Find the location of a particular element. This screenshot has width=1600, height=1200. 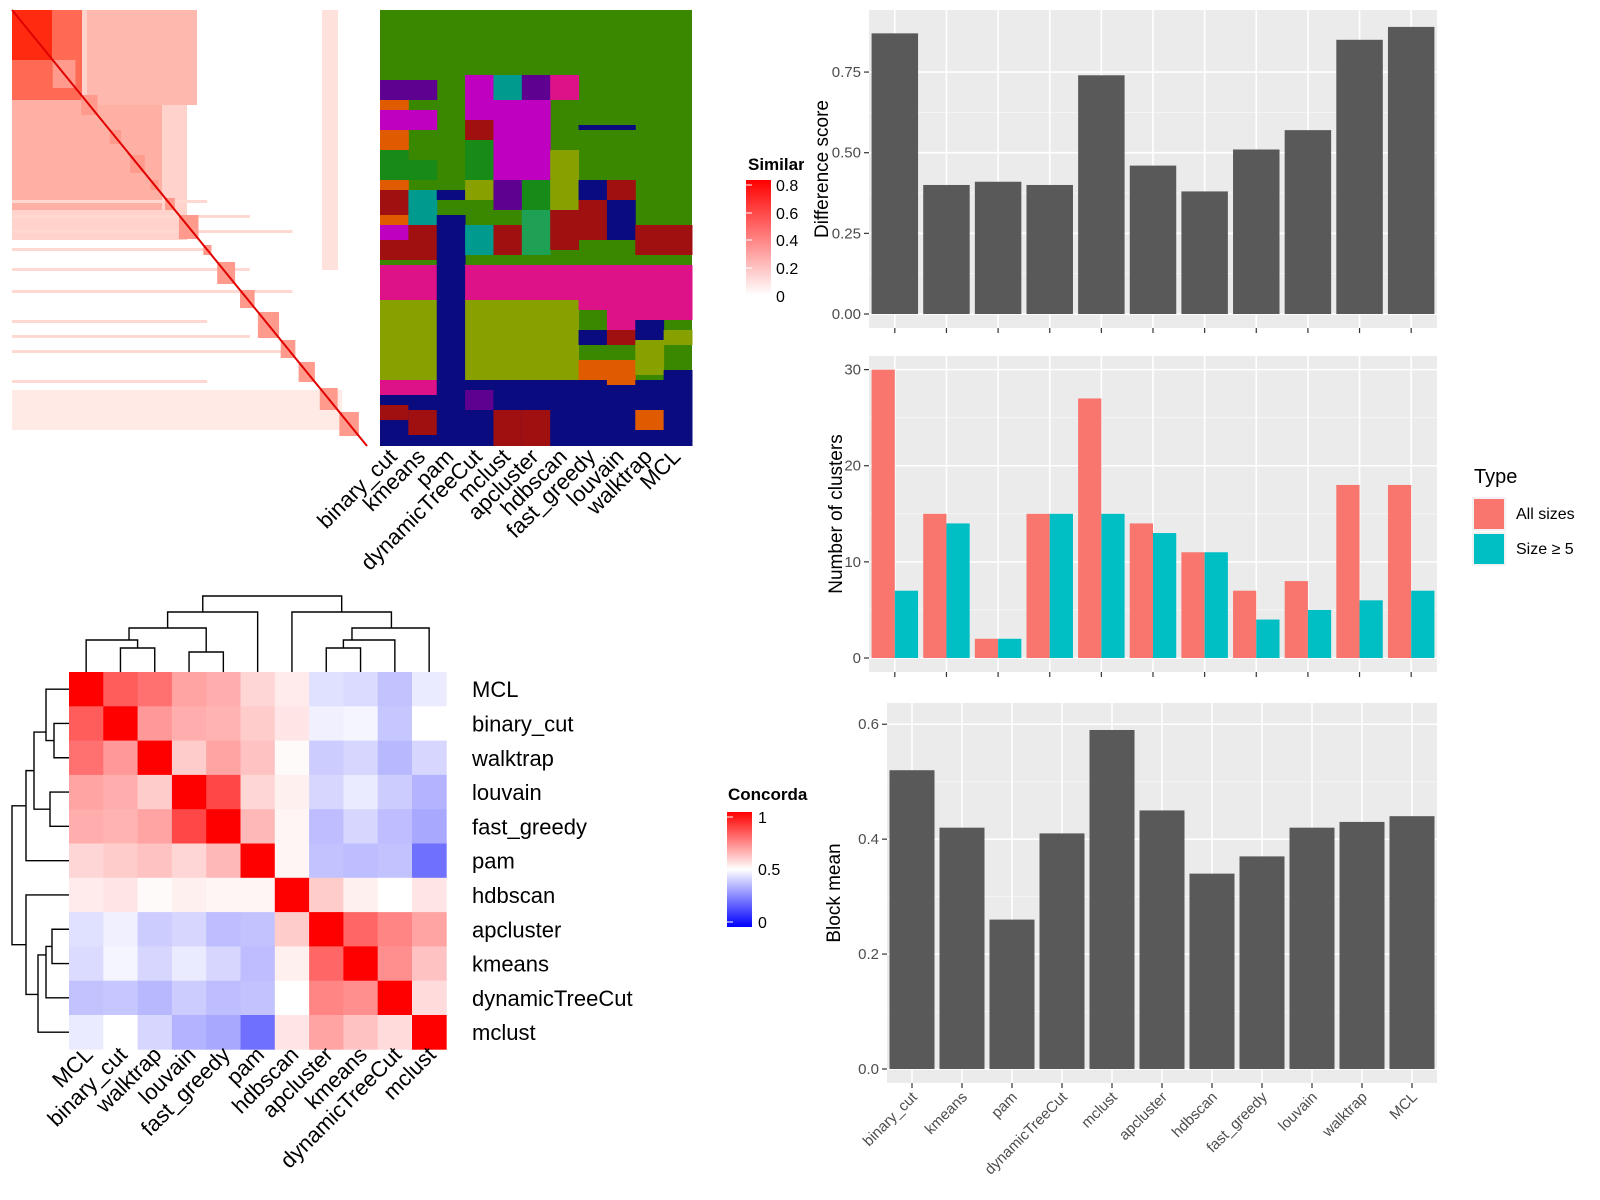

legend-tick-label: 0.8 is located at coordinates (787, 186).